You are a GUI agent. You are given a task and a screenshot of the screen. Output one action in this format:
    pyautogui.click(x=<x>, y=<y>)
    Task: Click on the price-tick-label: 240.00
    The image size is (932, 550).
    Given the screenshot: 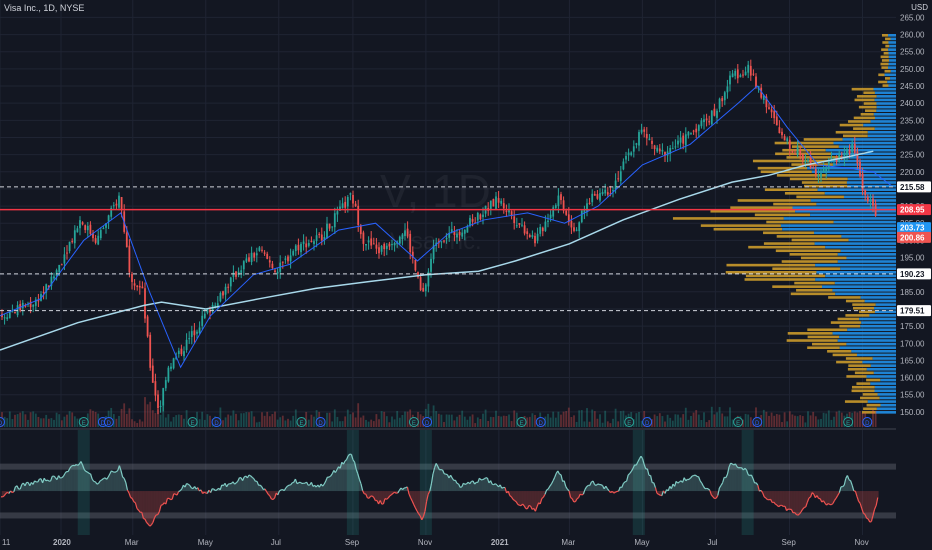 What is the action you would take?
    pyautogui.click(x=912, y=103)
    